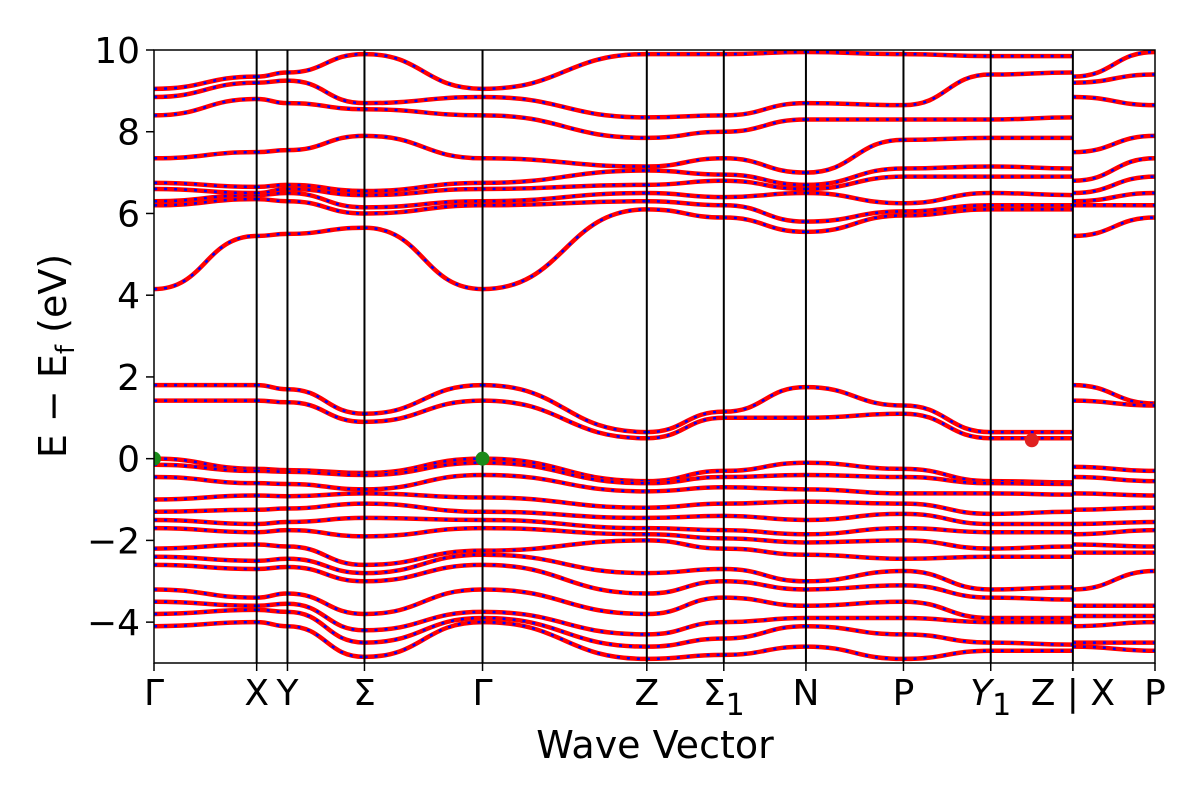 This screenshot has width=1200, height=800. I want to click on y-tick-label: 4, so click(128, 296).